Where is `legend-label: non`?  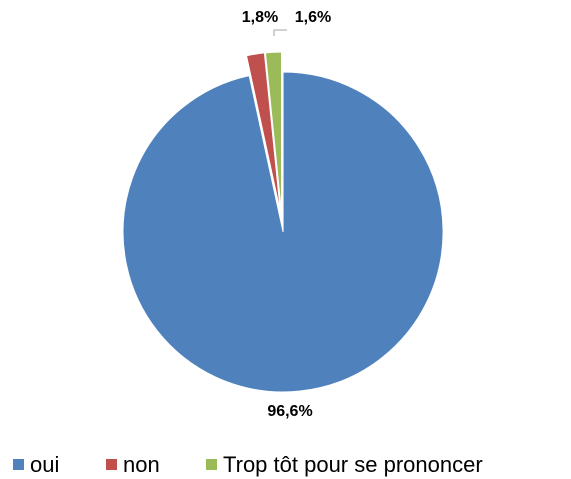
legend-label: non is located at coordinates (141, 464).